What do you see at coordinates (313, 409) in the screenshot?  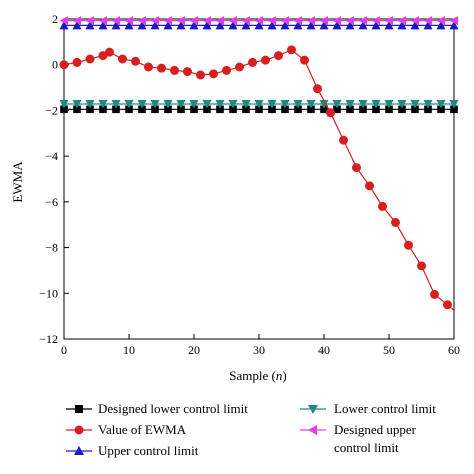 I see `legend-triangle-down-marker` at bounding box center [313, 409].